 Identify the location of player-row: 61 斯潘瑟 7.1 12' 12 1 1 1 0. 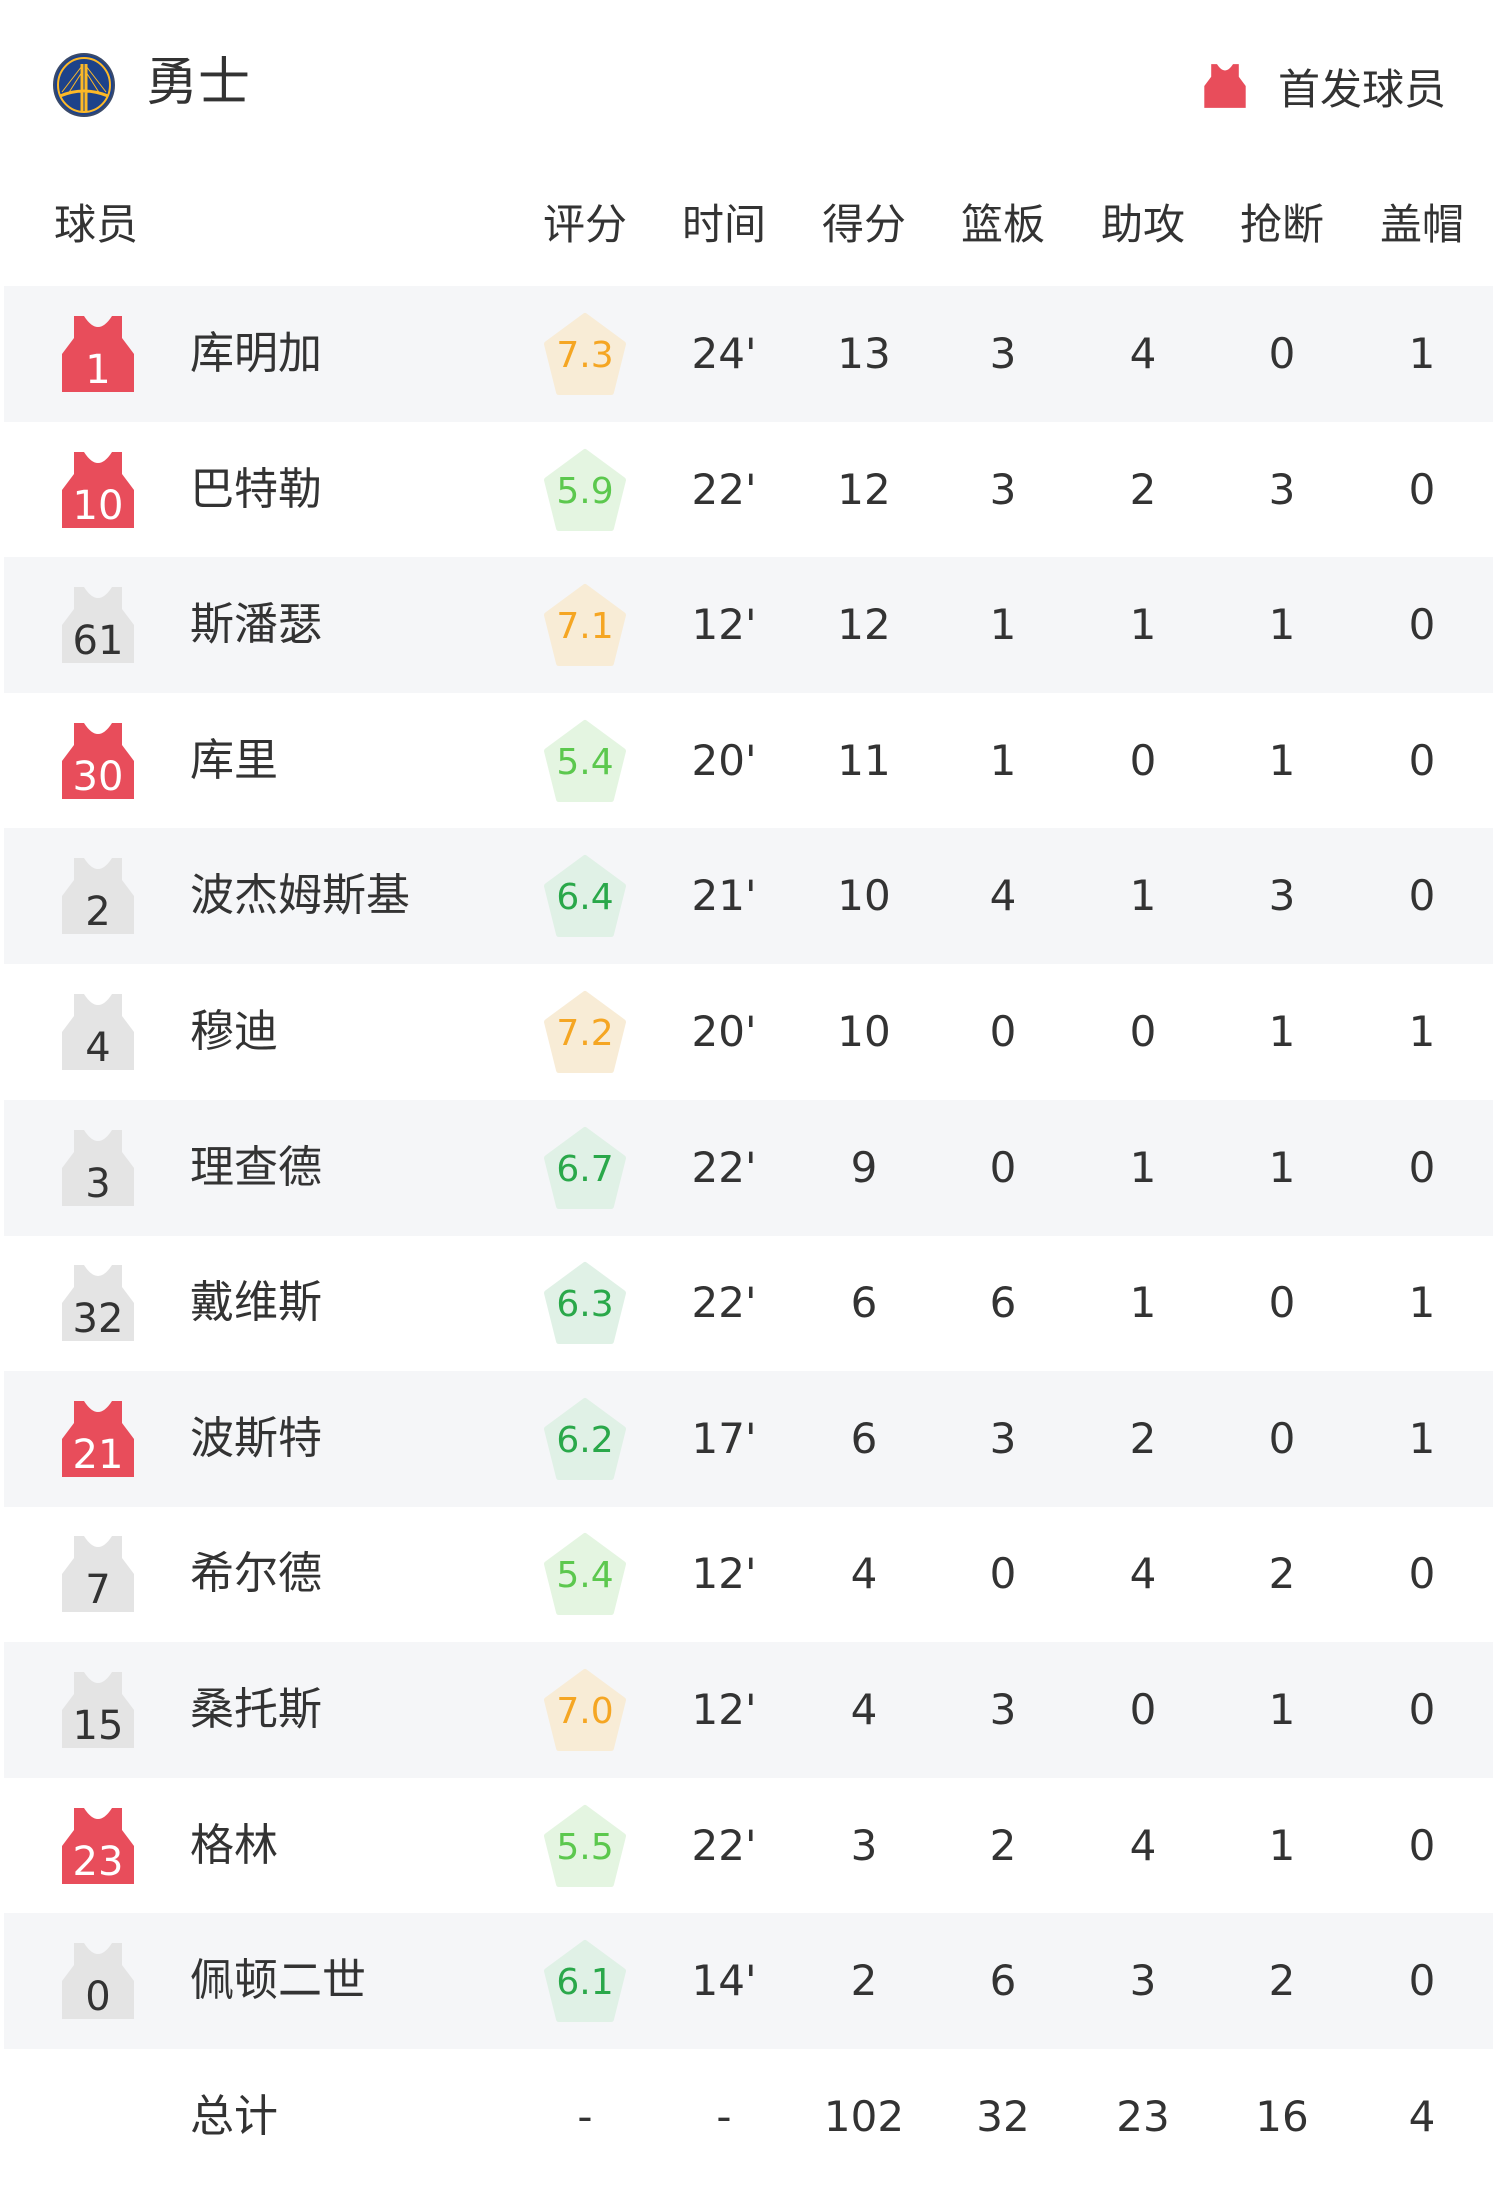
(748, 625).